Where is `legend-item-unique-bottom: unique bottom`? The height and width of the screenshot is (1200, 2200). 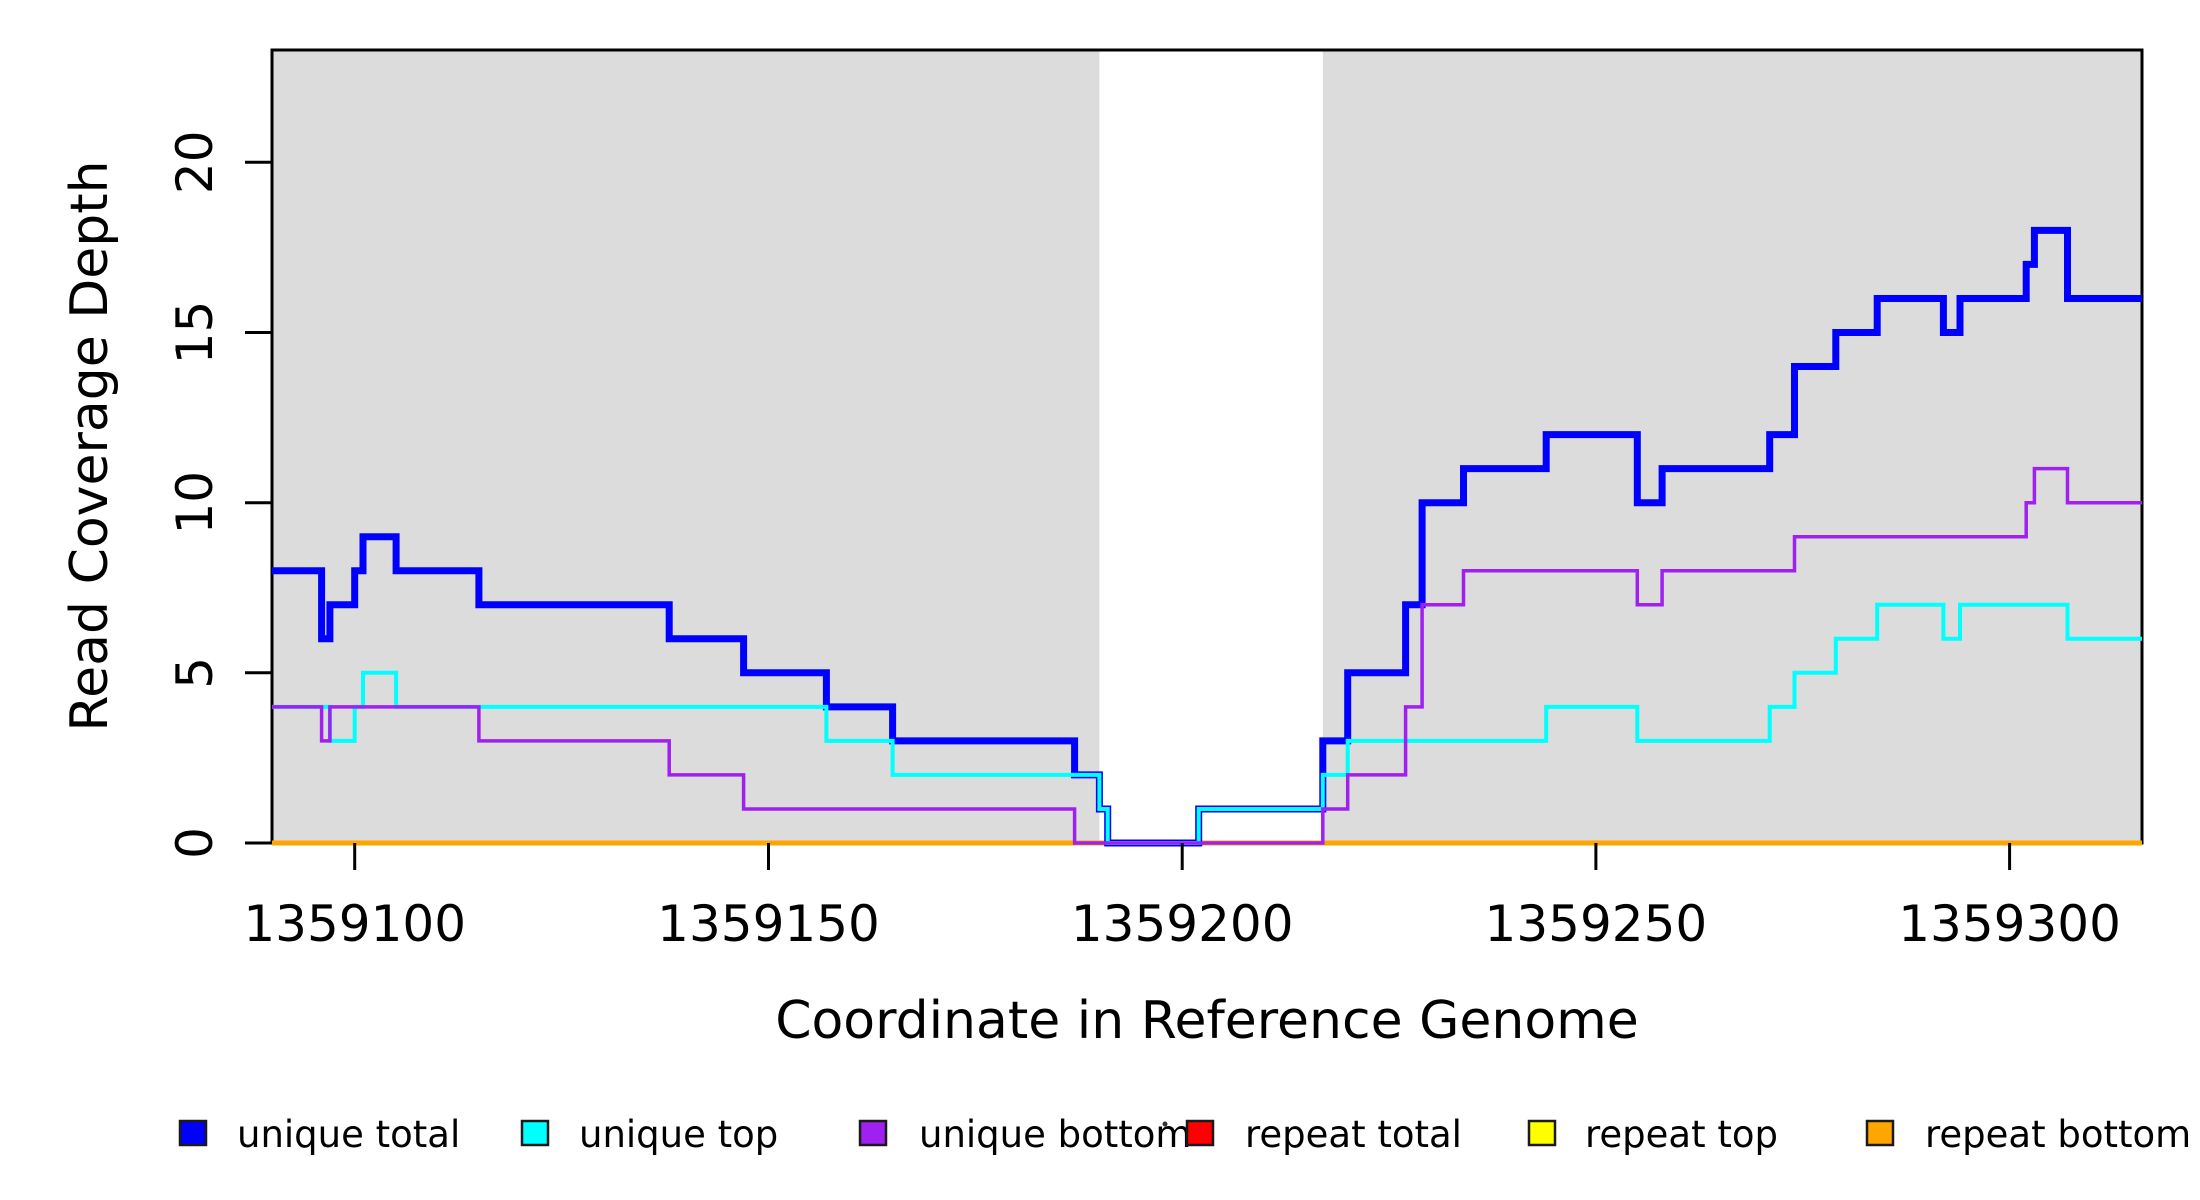
legend-item-unique-bottom: unique bottom is located at coordinates (1024, 1134).